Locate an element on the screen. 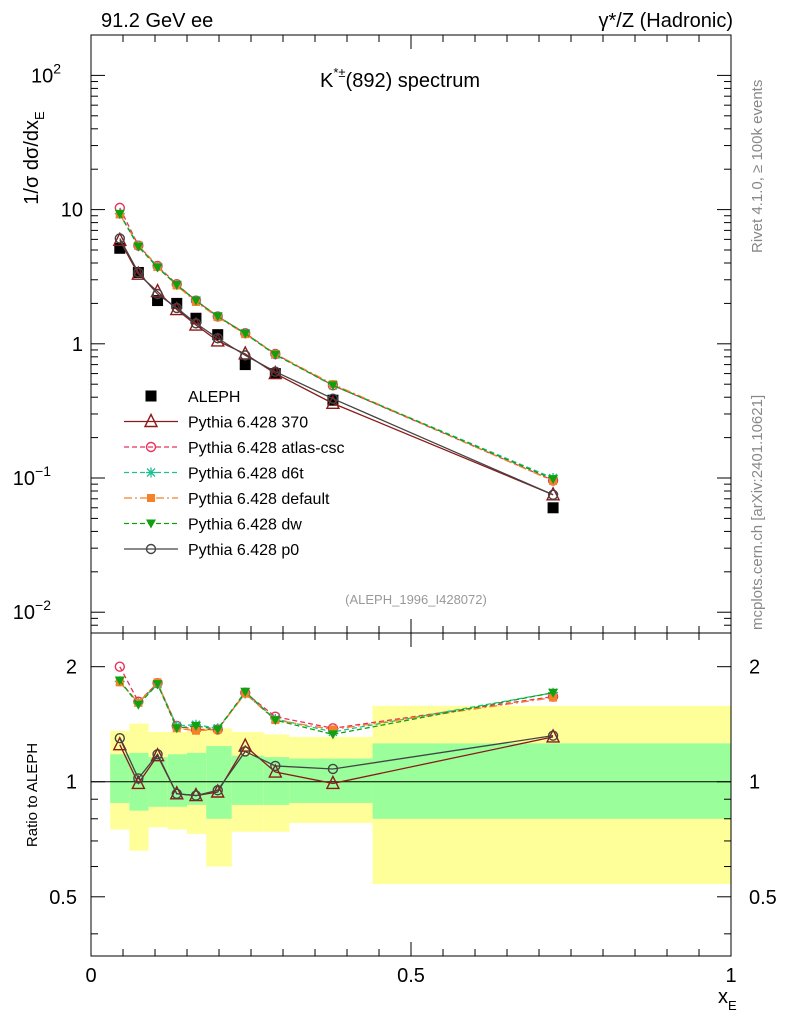  x-tick-label: 0 is located at coordinates (90, 976).